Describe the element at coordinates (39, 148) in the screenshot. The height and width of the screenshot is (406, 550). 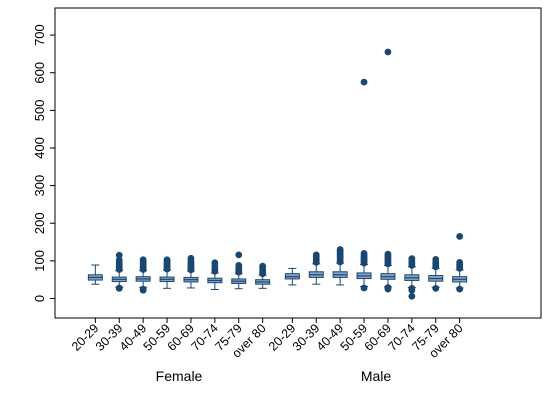
I see `y-tick-label: 400` at that location.